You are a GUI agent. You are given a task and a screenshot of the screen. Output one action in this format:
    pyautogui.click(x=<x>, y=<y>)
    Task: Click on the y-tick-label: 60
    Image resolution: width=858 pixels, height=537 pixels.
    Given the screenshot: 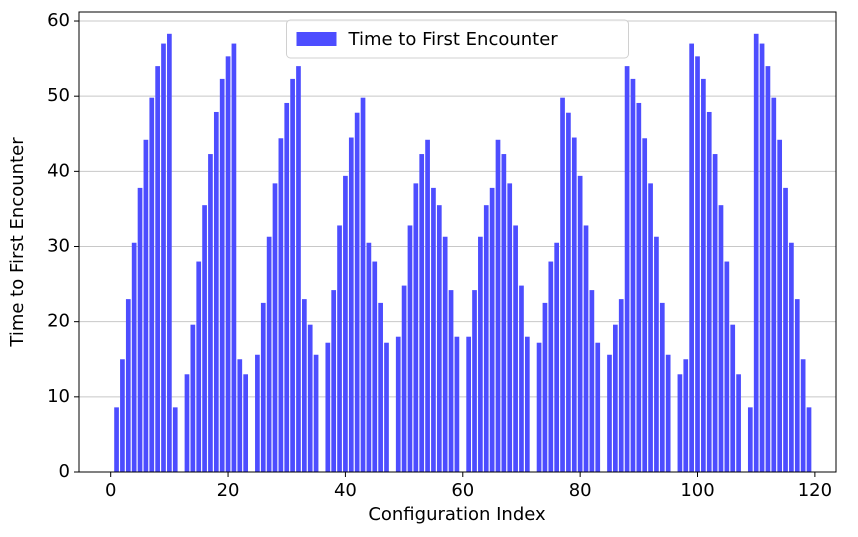 What is the action you would take?
    pyautogui.click(x=58, y=20)
    